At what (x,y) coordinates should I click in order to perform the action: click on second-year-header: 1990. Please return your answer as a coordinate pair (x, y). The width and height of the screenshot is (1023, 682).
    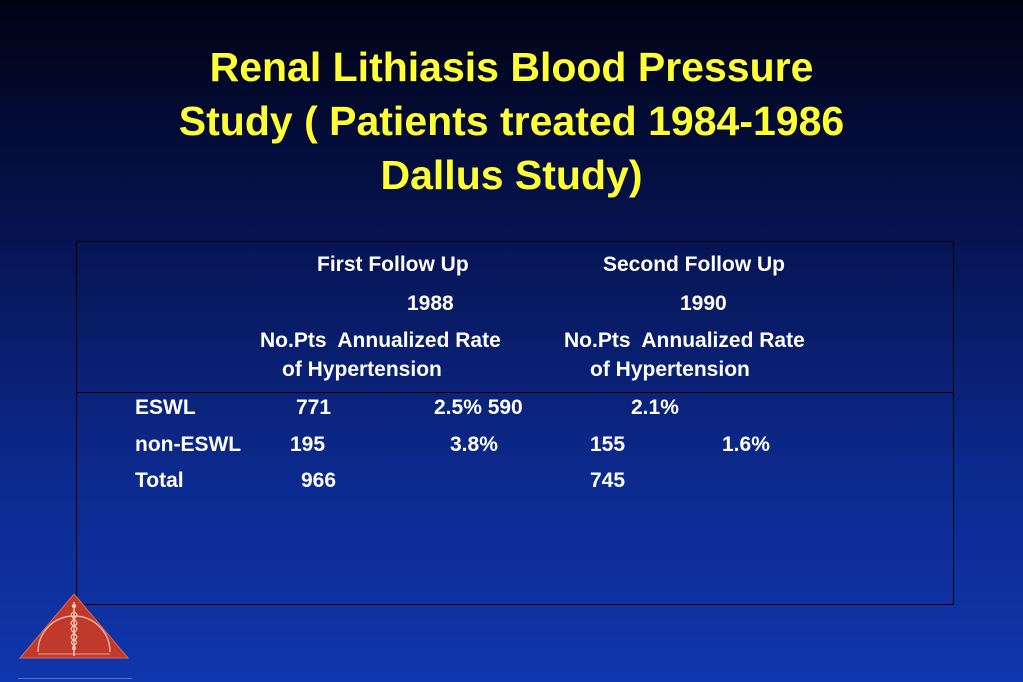
    Looking at the image, I should click on (703, 303).